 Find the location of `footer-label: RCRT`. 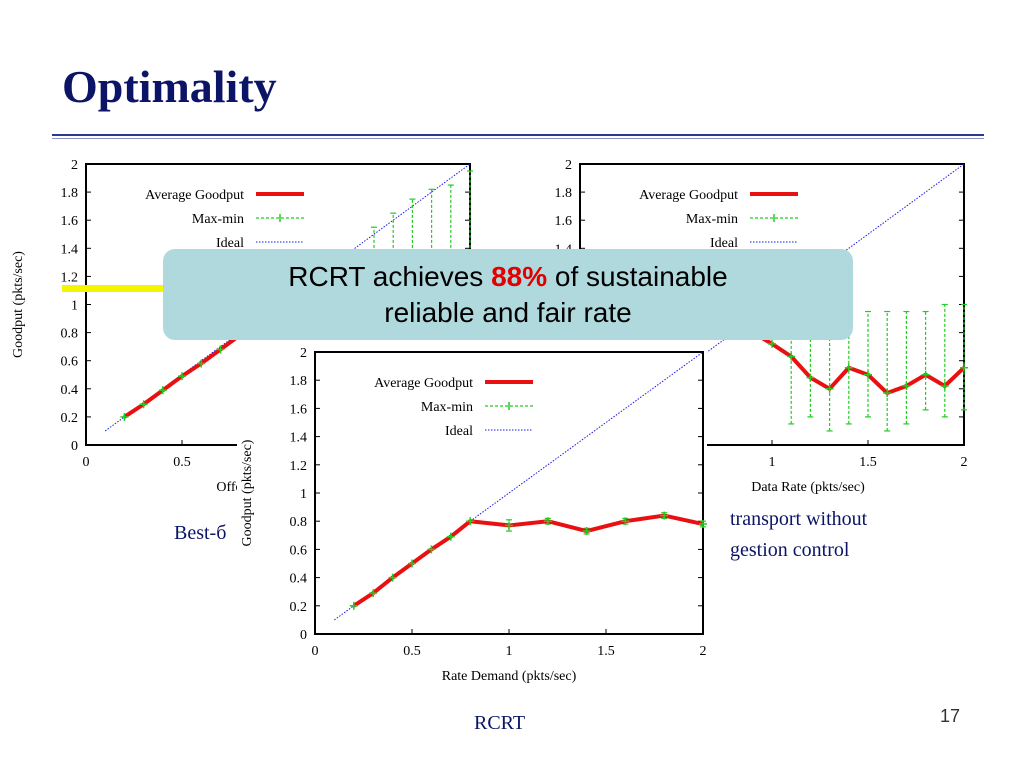

footer-label: RCRT is located at coordinates (500, 723).